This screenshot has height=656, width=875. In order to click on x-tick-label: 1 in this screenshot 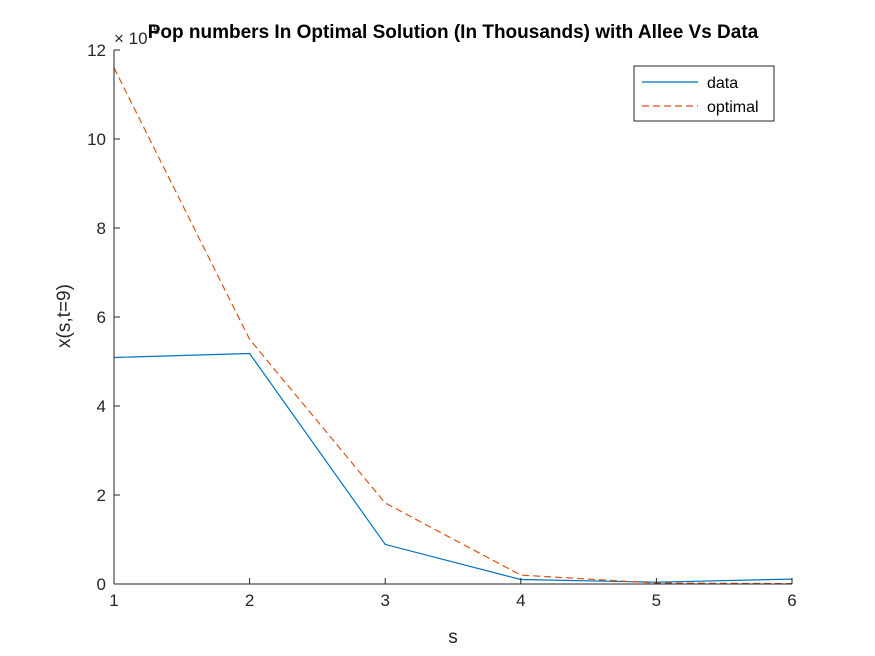, I will do `click(113, 600)`.